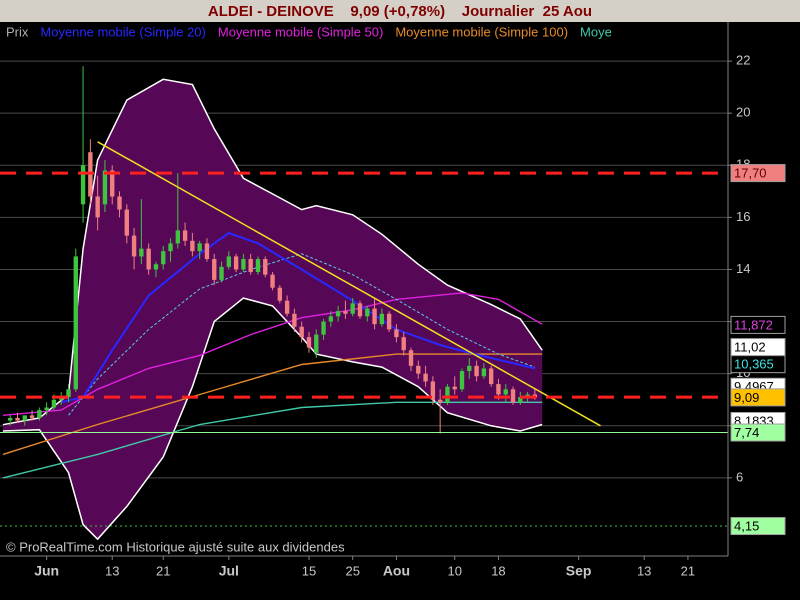 This screenshot has width=800, height=600. Describe the element at coordinates (229, 571) in the screenshot. I see `x-tick-label: Jul` at that location.